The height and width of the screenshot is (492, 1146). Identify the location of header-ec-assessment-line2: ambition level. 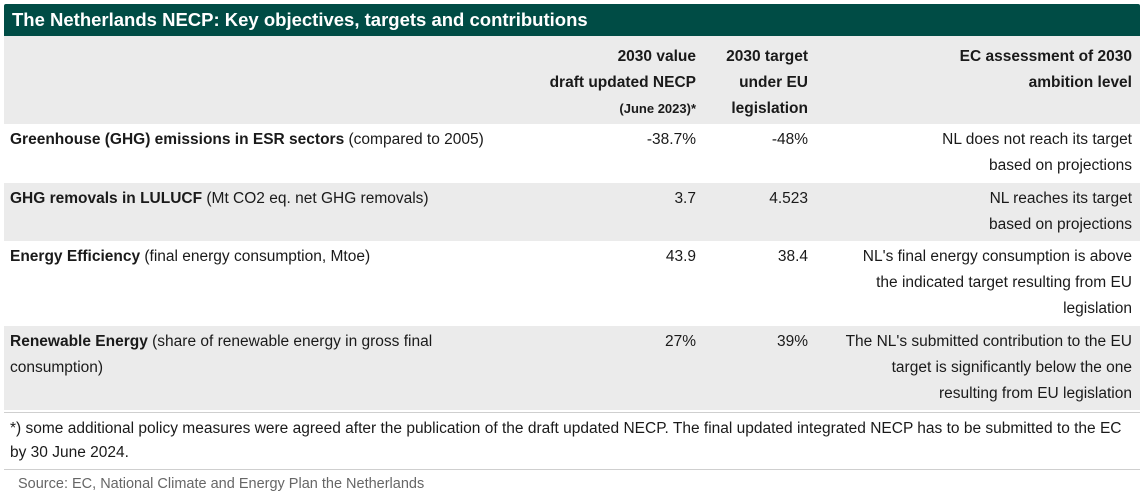
(1080, 82).